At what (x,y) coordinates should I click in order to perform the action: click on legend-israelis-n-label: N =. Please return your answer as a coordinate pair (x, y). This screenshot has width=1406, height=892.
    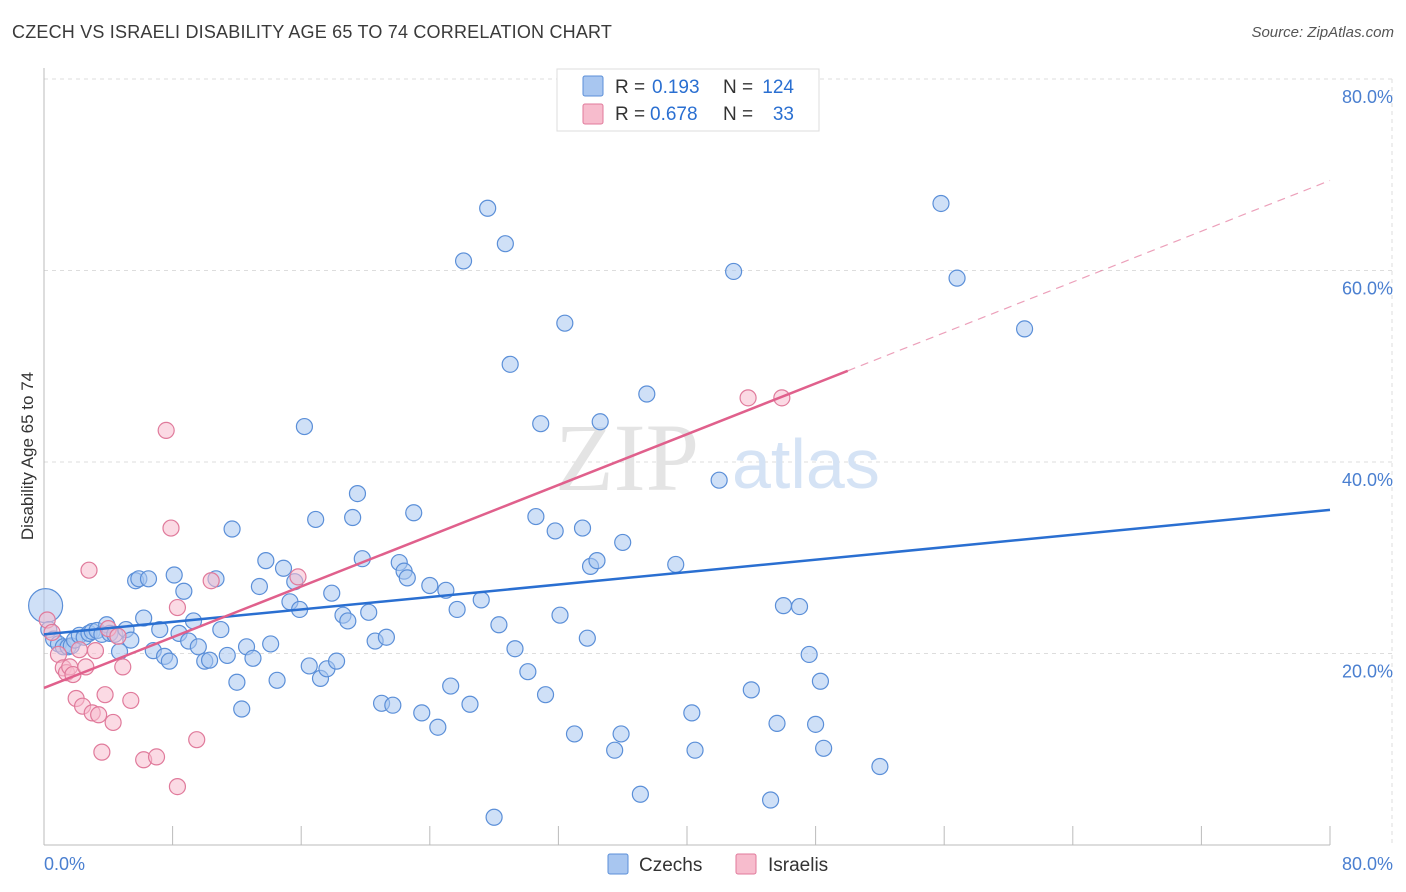
    Looking at the image, I should click on (738, 114).